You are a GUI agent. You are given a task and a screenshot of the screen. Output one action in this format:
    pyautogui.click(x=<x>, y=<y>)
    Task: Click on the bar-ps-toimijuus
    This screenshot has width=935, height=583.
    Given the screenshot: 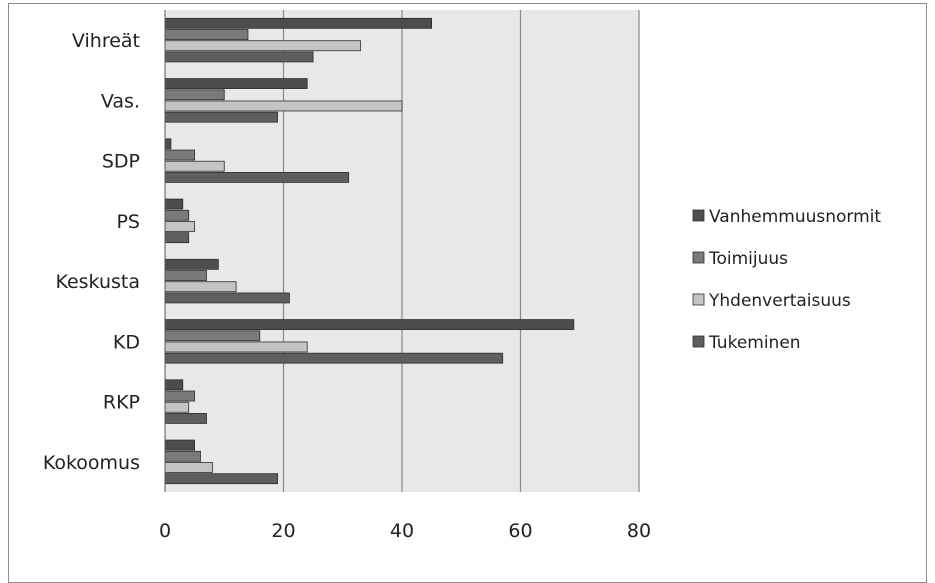 What is the action you would take?
    pyautogui.click(x=177, y=215)
    